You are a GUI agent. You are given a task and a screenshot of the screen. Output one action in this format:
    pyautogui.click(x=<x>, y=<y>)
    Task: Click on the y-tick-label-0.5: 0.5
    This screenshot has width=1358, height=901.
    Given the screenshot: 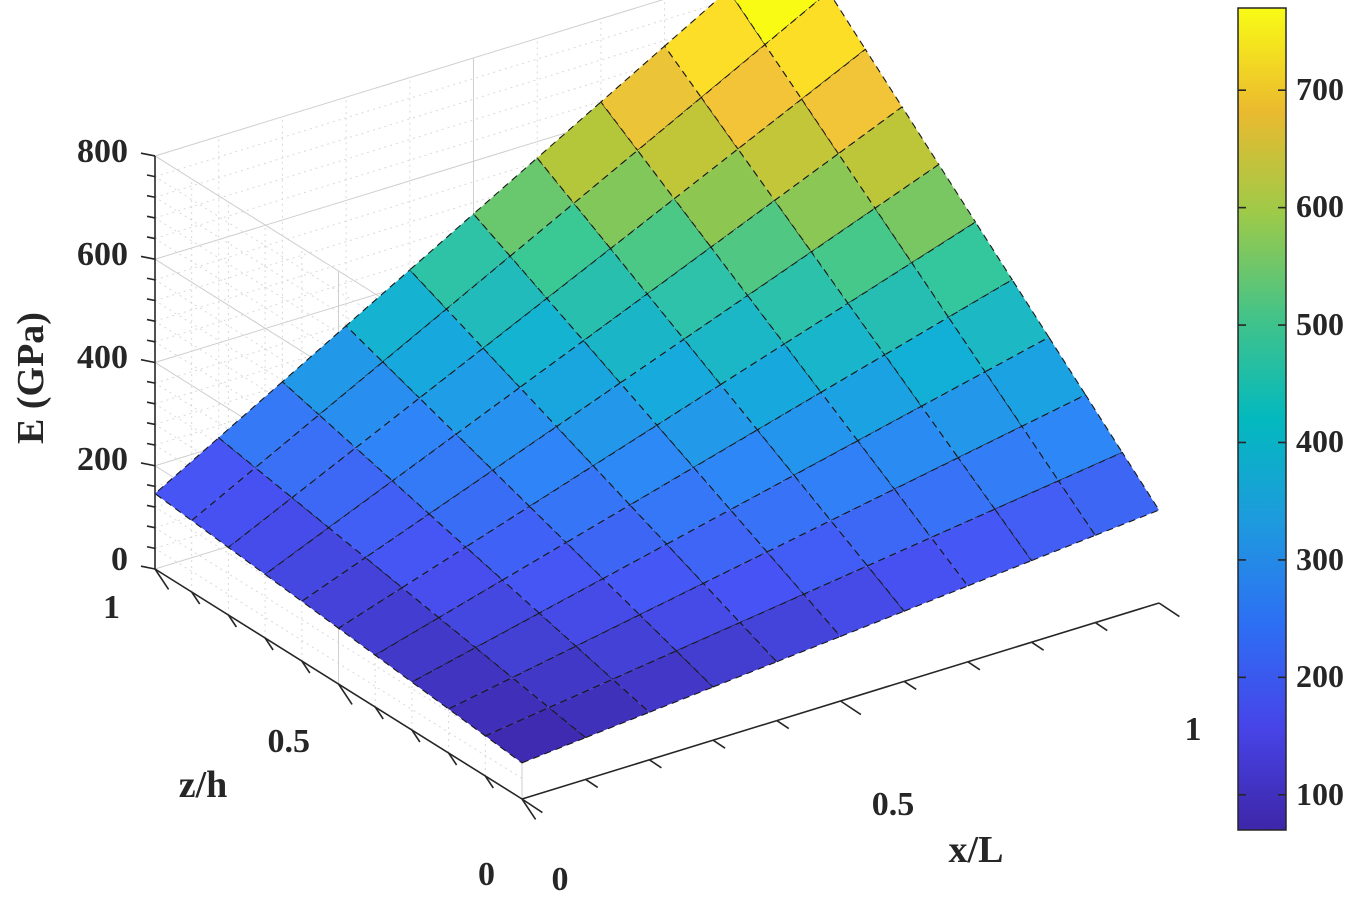 What is the action you would take?
    pyautogui.click(x=289, y=741)
    